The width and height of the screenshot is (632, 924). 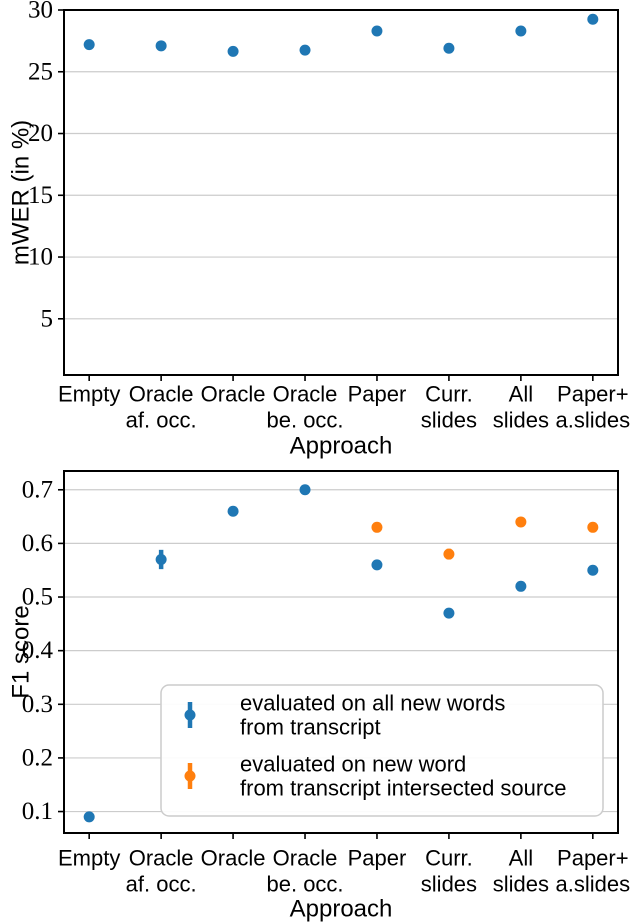 I want to click on y-tick-label: 10, so click(x=40, y=257).